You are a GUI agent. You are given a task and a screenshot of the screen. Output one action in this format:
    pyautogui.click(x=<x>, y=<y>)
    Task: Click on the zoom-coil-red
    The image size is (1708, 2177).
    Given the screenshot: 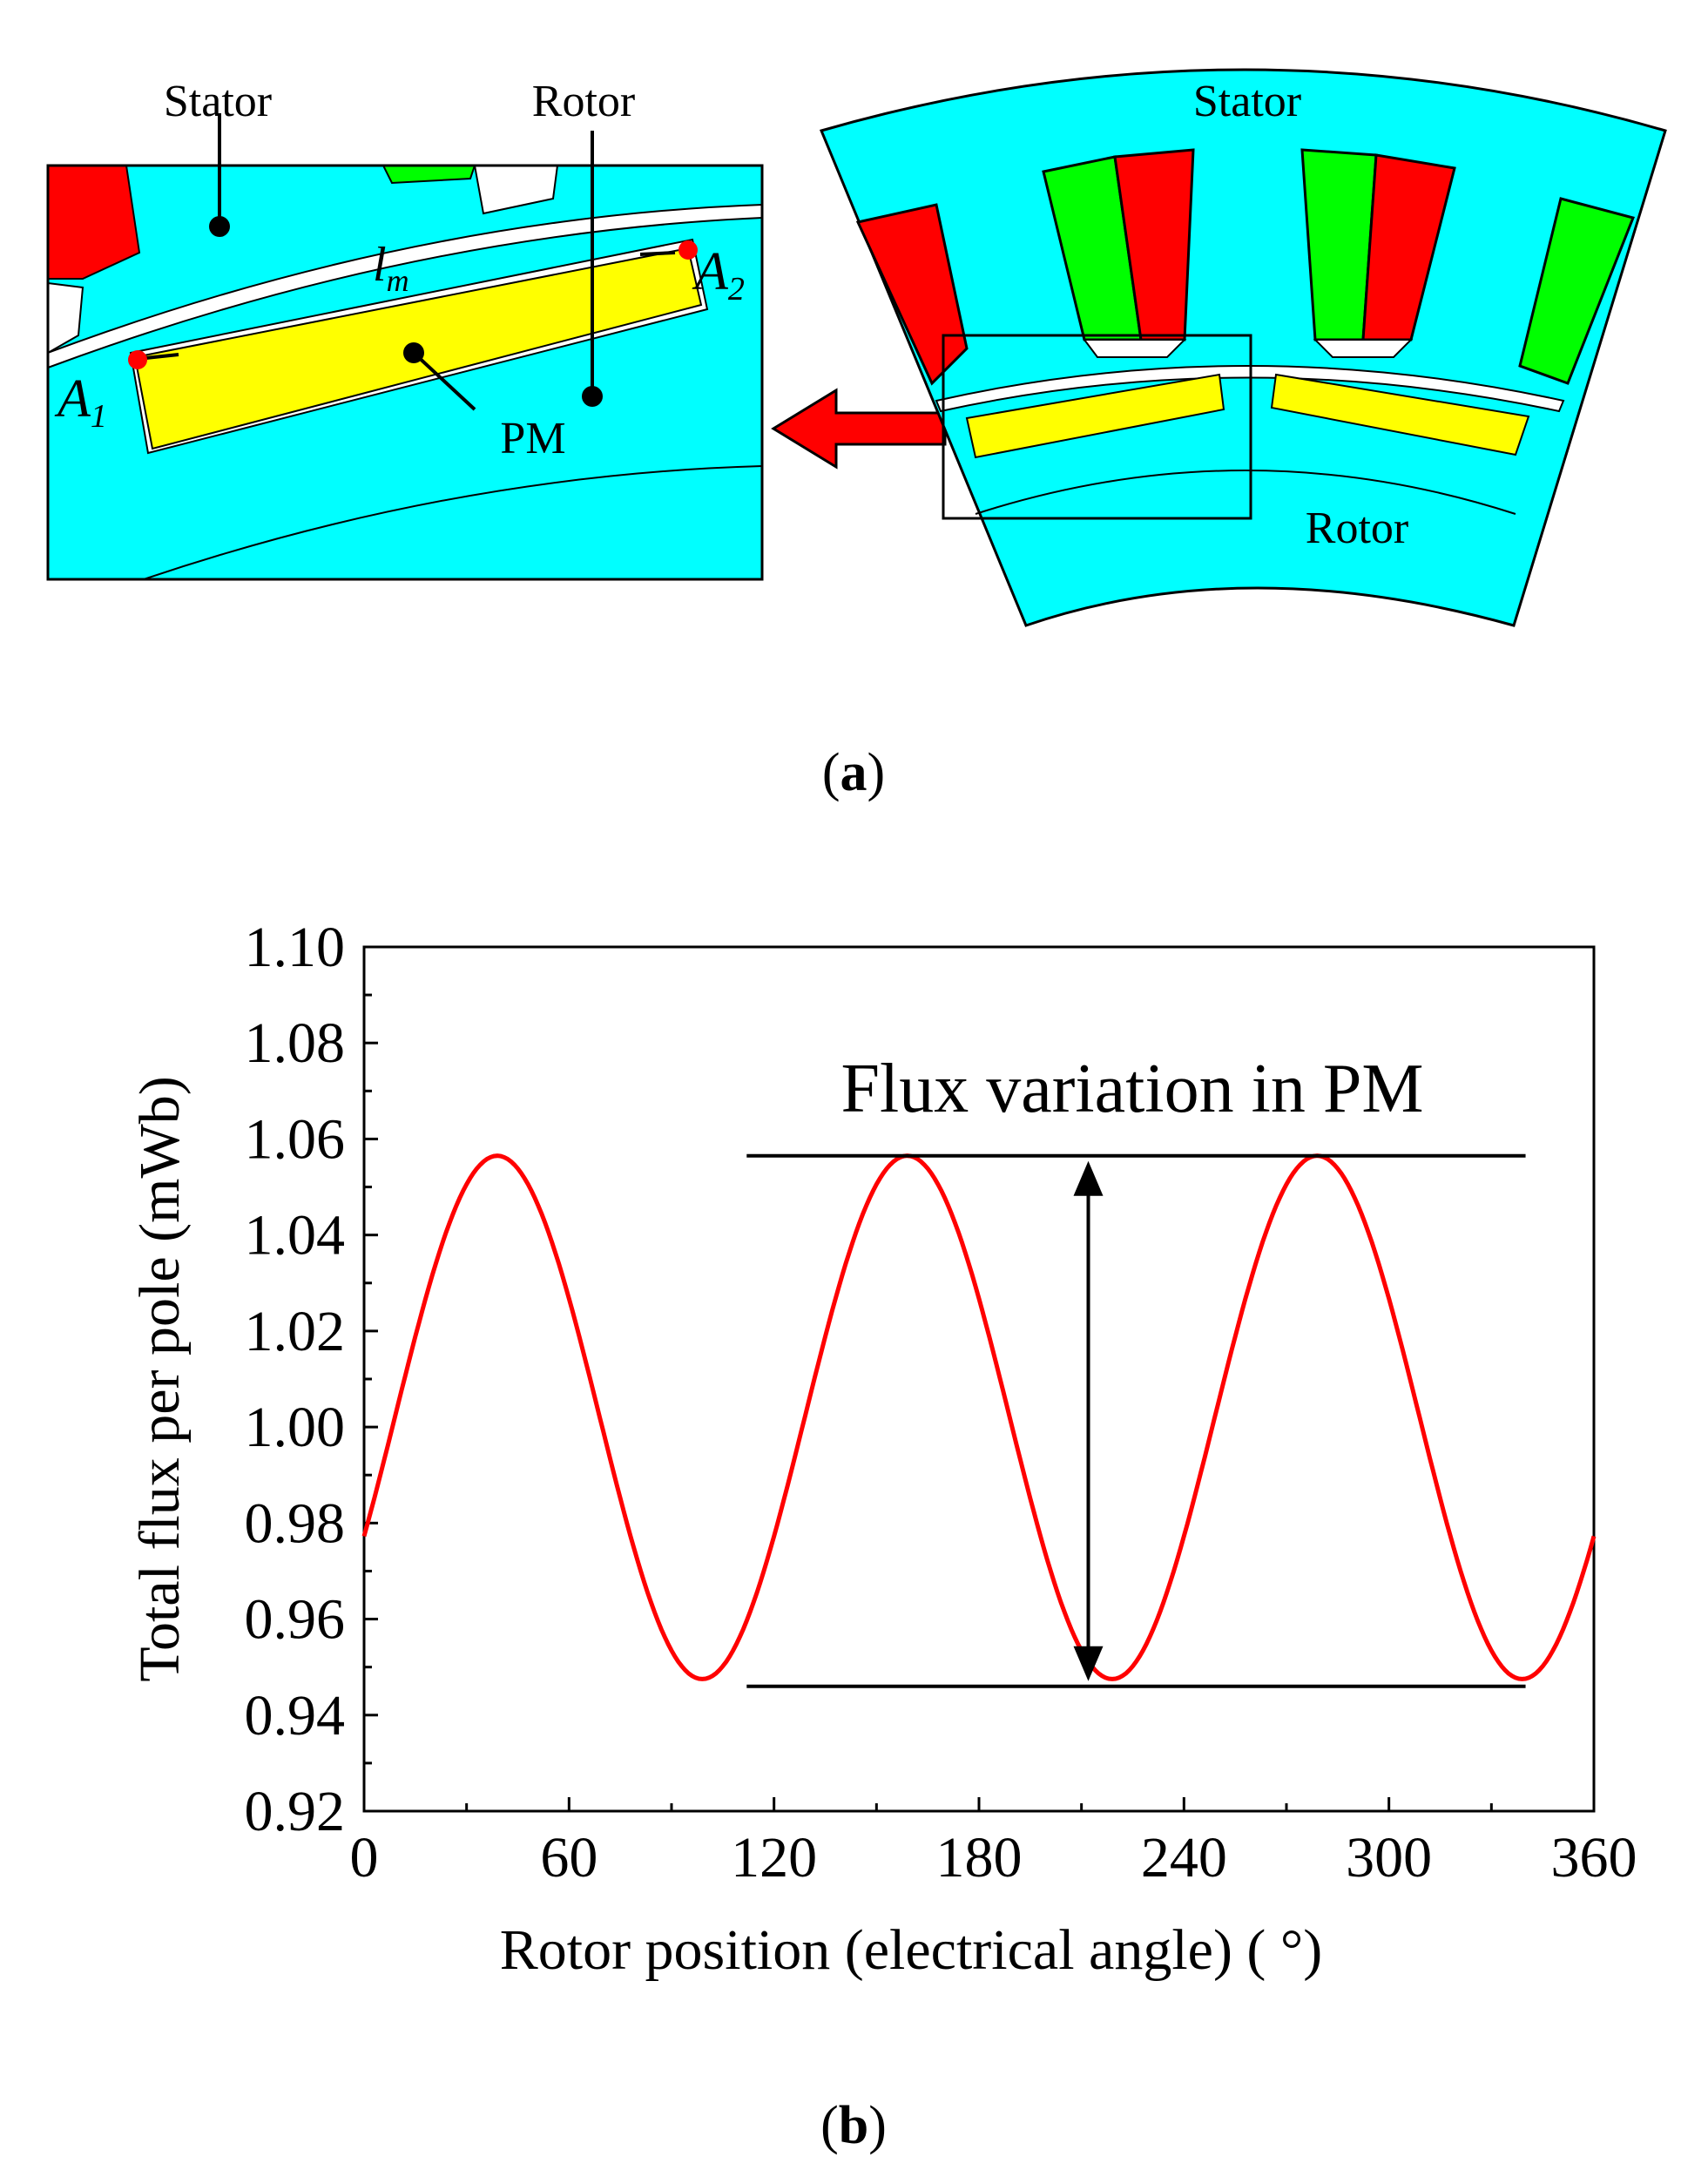 What is the action you would take?
    pyautogui.click(x=94, y=223)
    